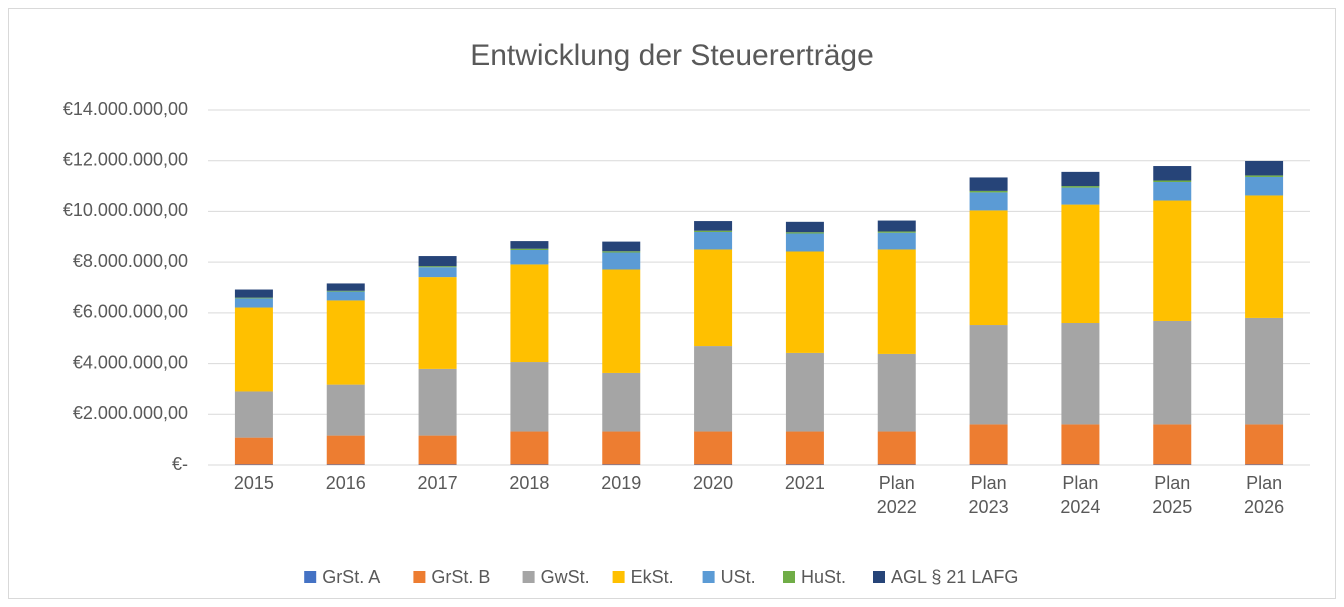 The height and width of the screenshot is (607, 1344). What do you see at coordinates (180, 464) in the screenshot?
I see `y-tick-label: €-` at bounding box center [180, 464].